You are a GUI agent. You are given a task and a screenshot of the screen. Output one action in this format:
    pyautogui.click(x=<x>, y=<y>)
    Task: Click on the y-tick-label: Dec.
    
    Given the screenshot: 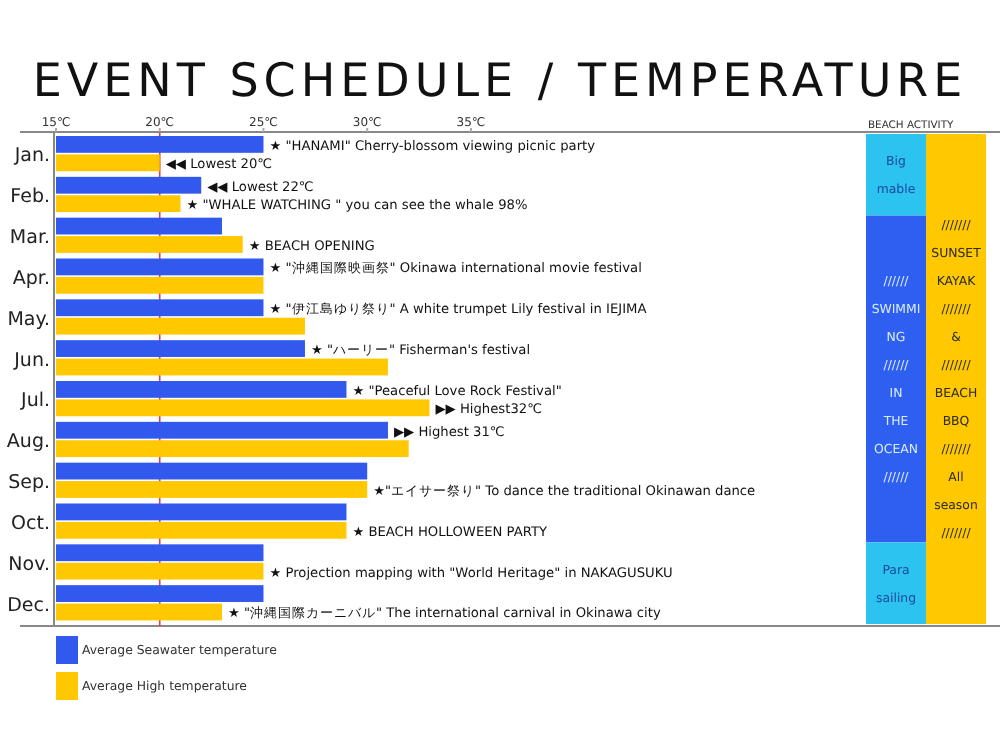 What is the action you would take?
    pyautogui.click(x=28, y=605)
    